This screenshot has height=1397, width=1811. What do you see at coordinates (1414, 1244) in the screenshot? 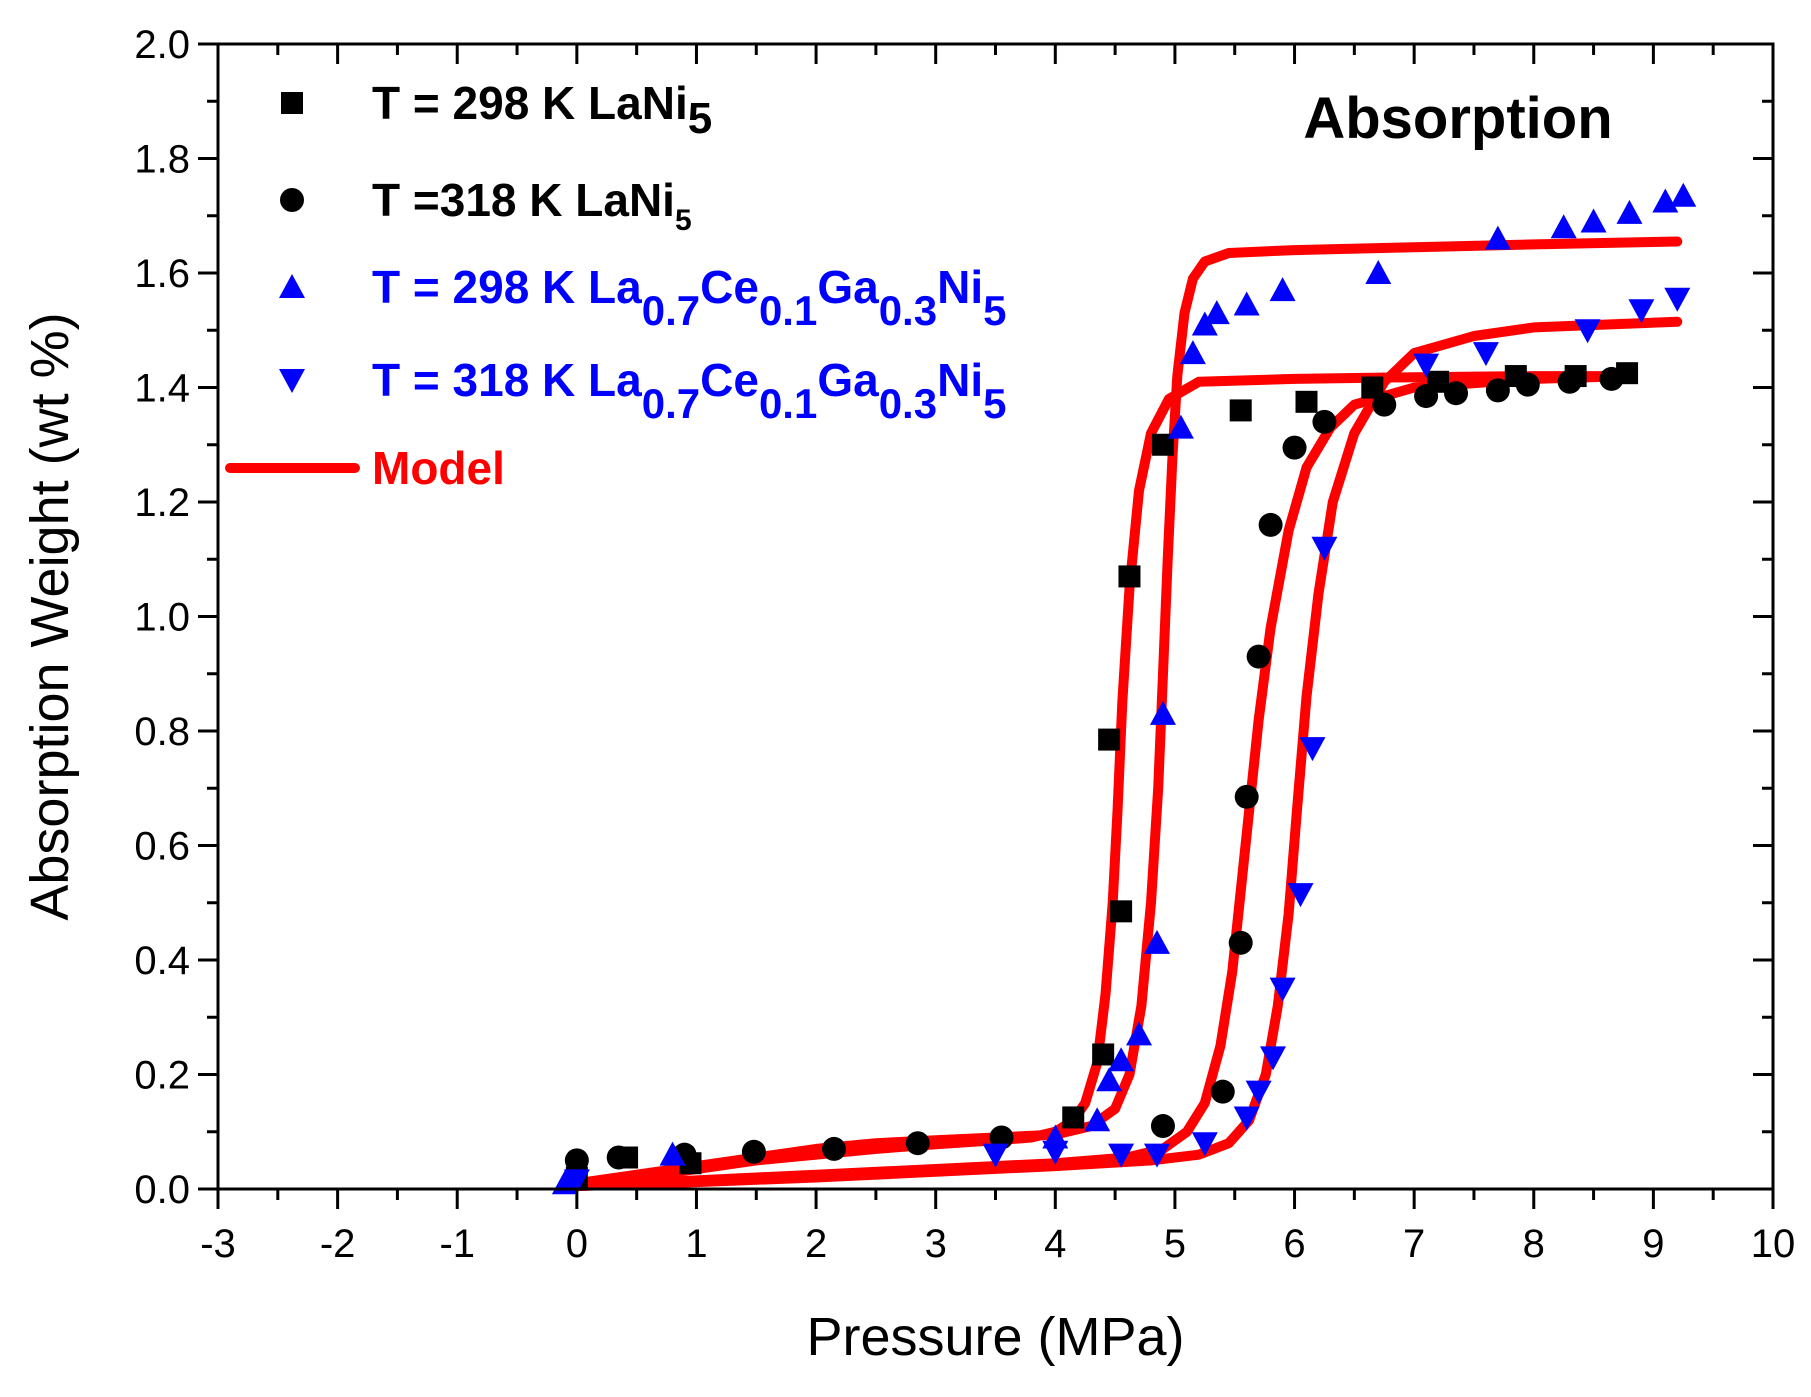
I see `x-tick-label: 7` at bounding box center [1414, 1244].